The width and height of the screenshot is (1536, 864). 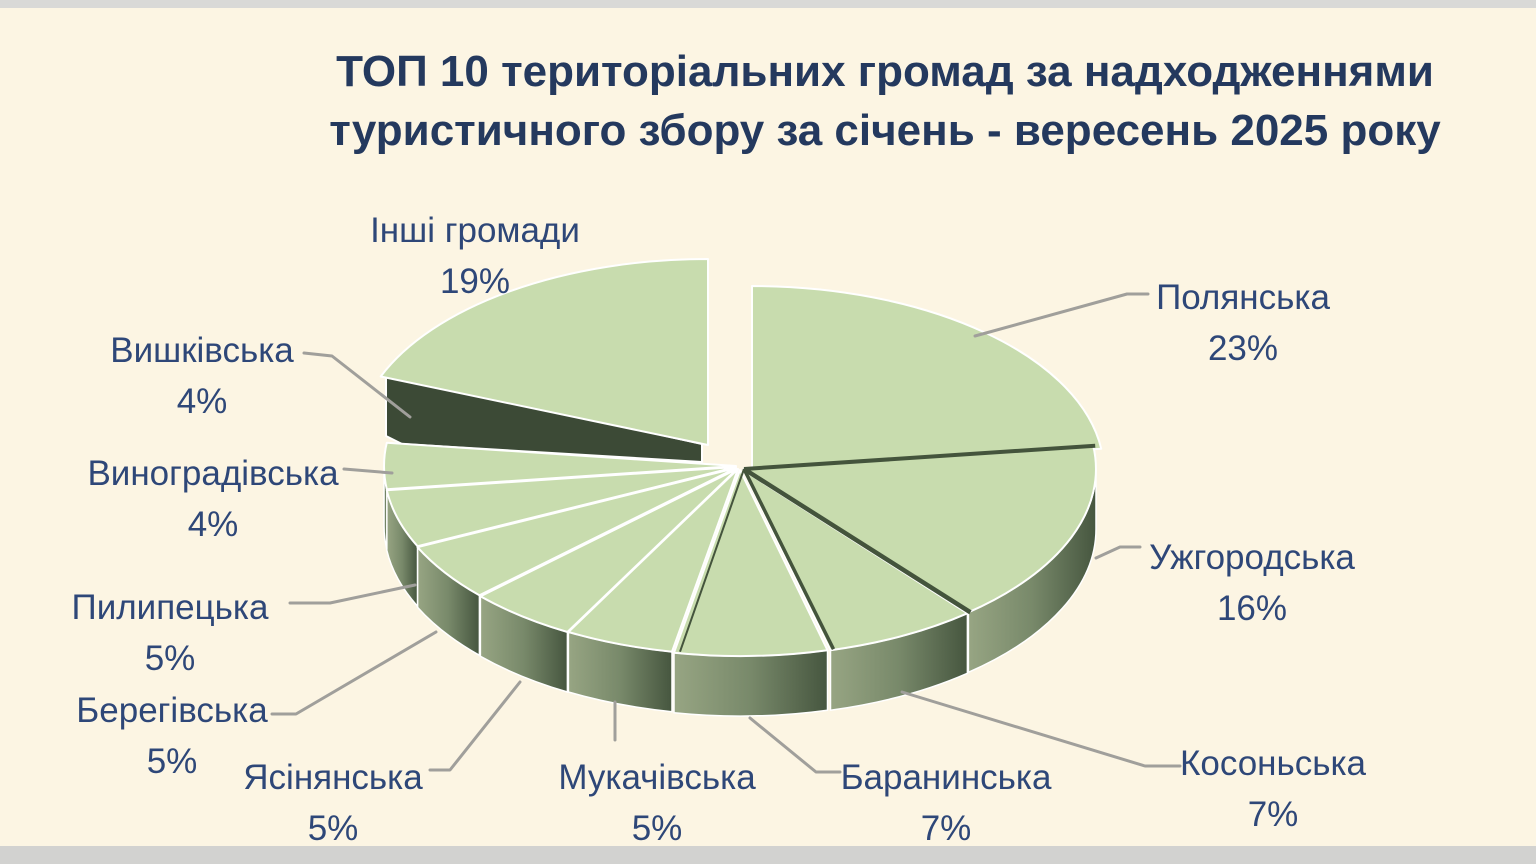 What do you see at coordinates (768, 4) in the screenshot?
I see `top-window-strip` at bounding box center [768, 4].